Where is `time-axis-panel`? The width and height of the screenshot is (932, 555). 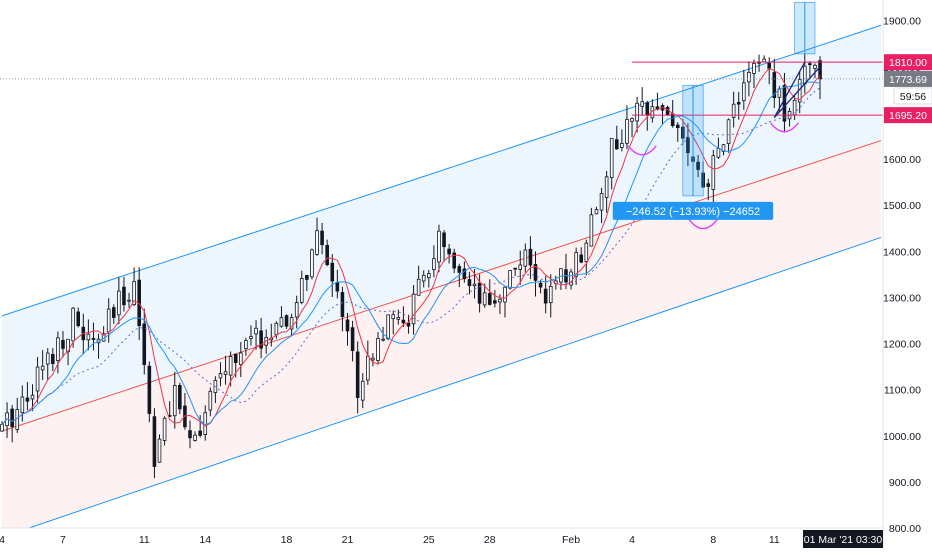 time-axis-panel is located at coordinates (441, 539).